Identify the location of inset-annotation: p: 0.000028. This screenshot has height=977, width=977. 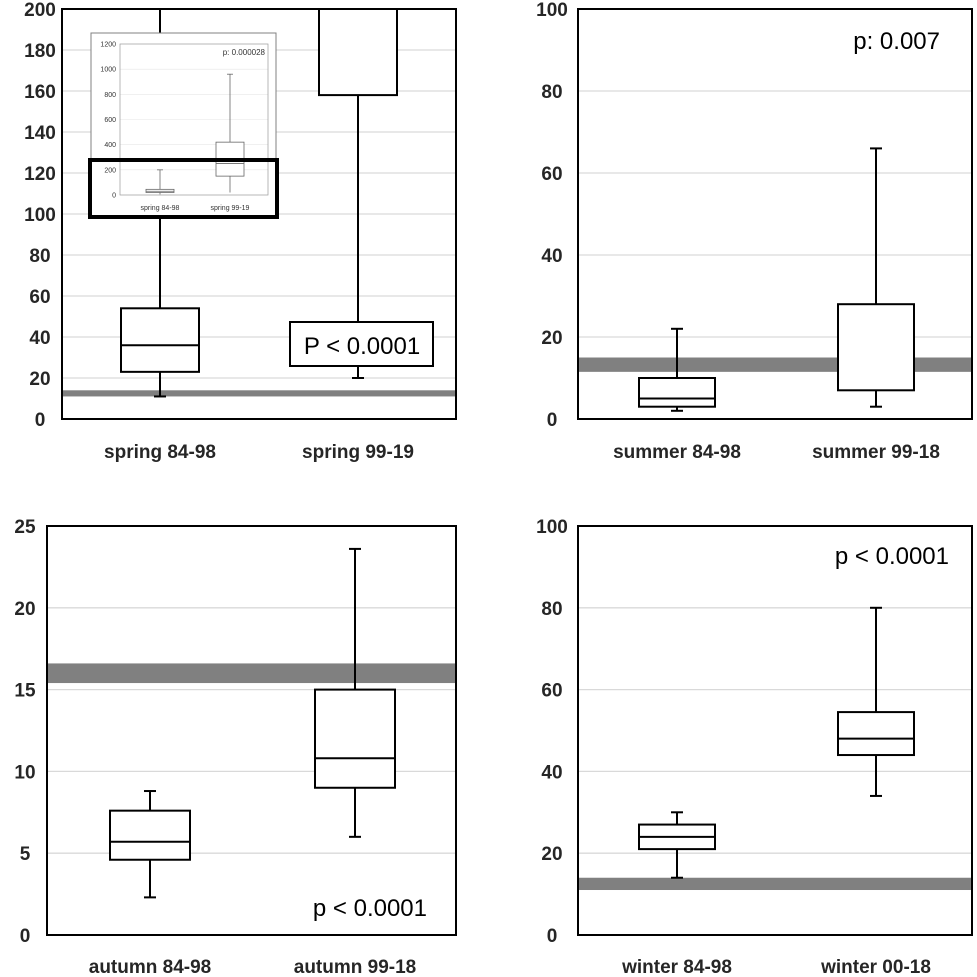
(244, 52).